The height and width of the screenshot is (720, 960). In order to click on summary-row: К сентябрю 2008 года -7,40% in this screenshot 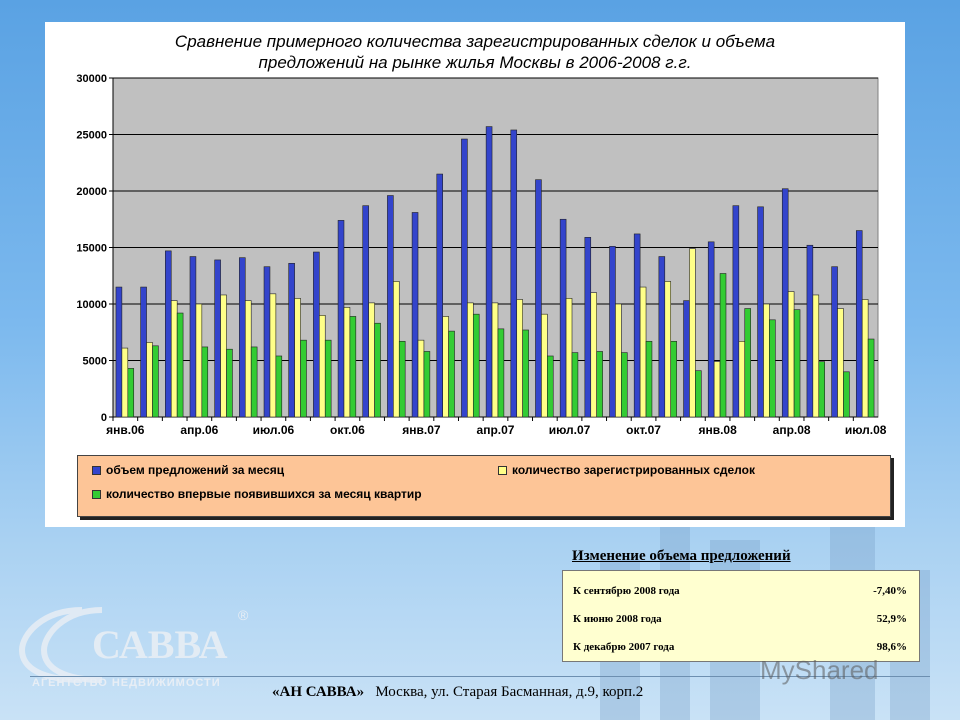, I will do `click(740, 591)`.